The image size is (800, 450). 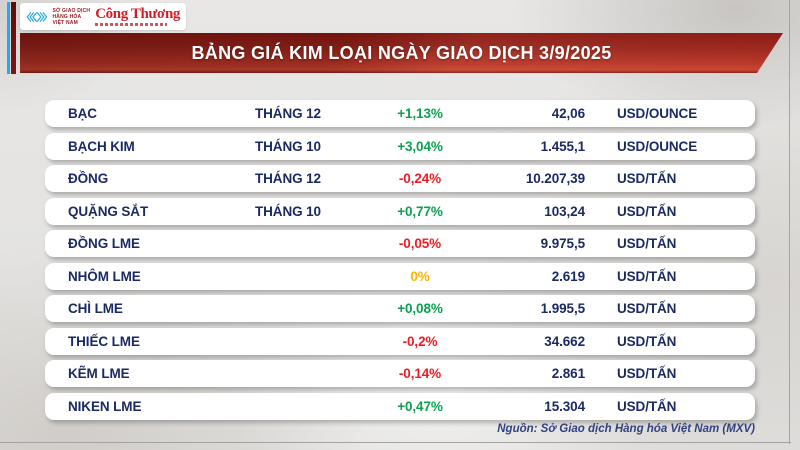 I want to click on price-value: 1.455,1, so click(x=562, y=146).